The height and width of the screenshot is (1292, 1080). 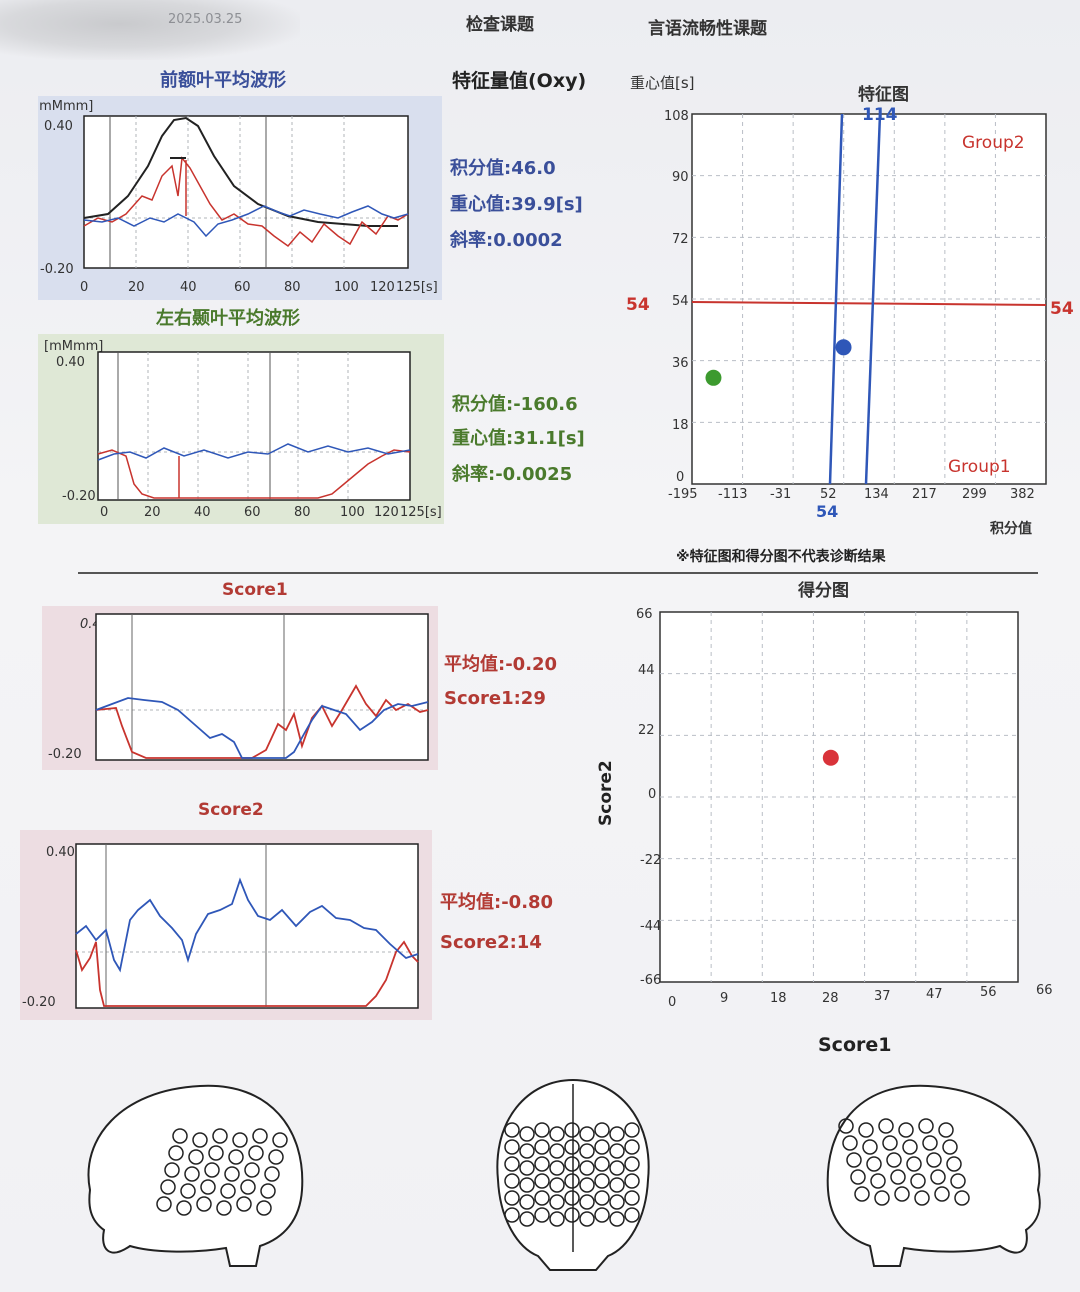 I want to click on lateral-integral: 积分值:-160.6, so click(x=515, y=404).